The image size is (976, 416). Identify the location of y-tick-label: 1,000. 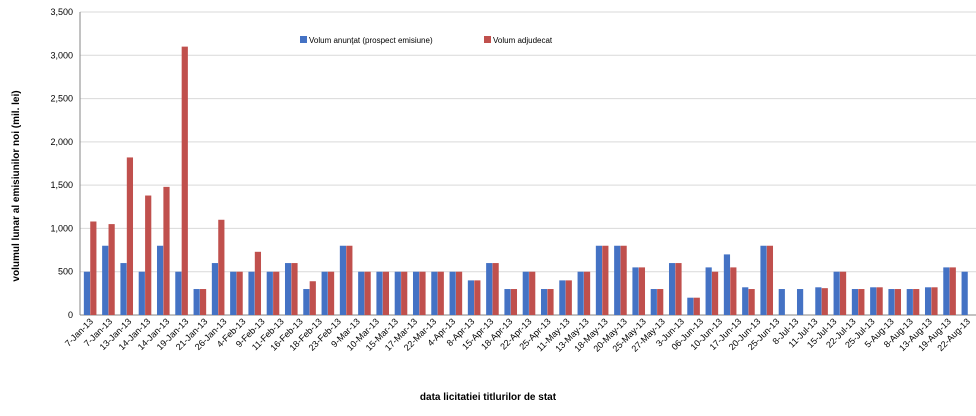
(61, 228).